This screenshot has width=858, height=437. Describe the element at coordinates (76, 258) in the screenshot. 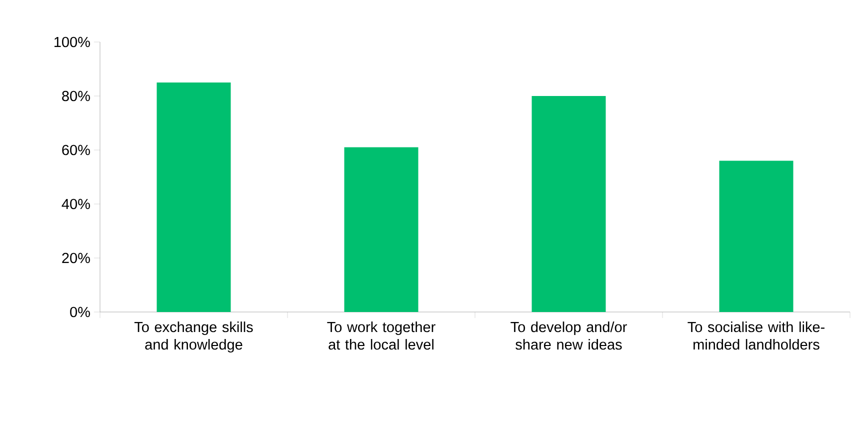

I see `y-tick-label: 20%` at that location.